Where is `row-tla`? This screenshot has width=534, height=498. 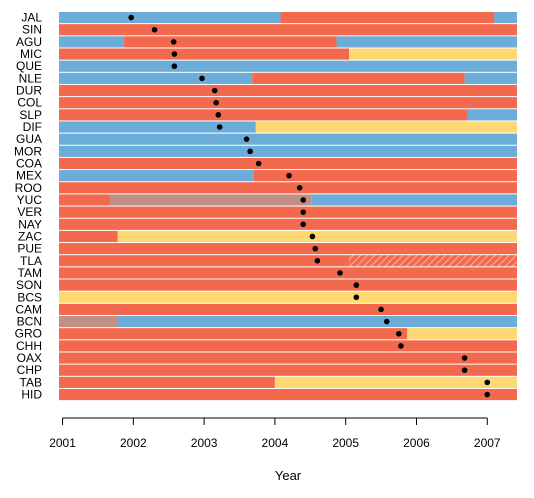 row-tla is located at coordinates (288, 261).